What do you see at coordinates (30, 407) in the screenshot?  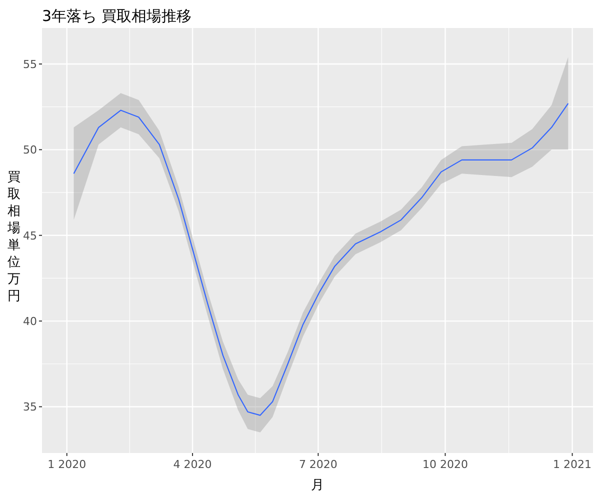 I see `y-tick-label: 35` at bounding box center [30, 407].